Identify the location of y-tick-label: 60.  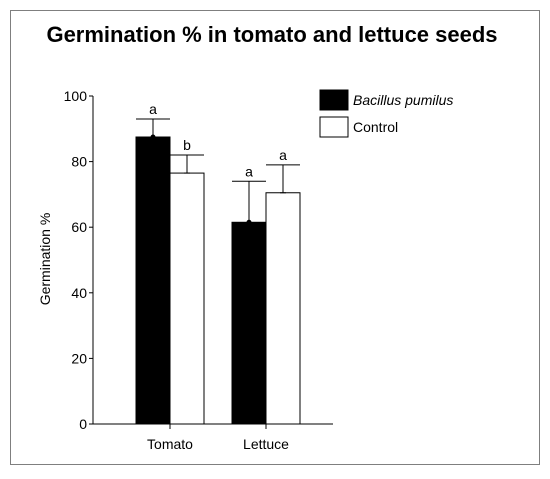
(79, 227).